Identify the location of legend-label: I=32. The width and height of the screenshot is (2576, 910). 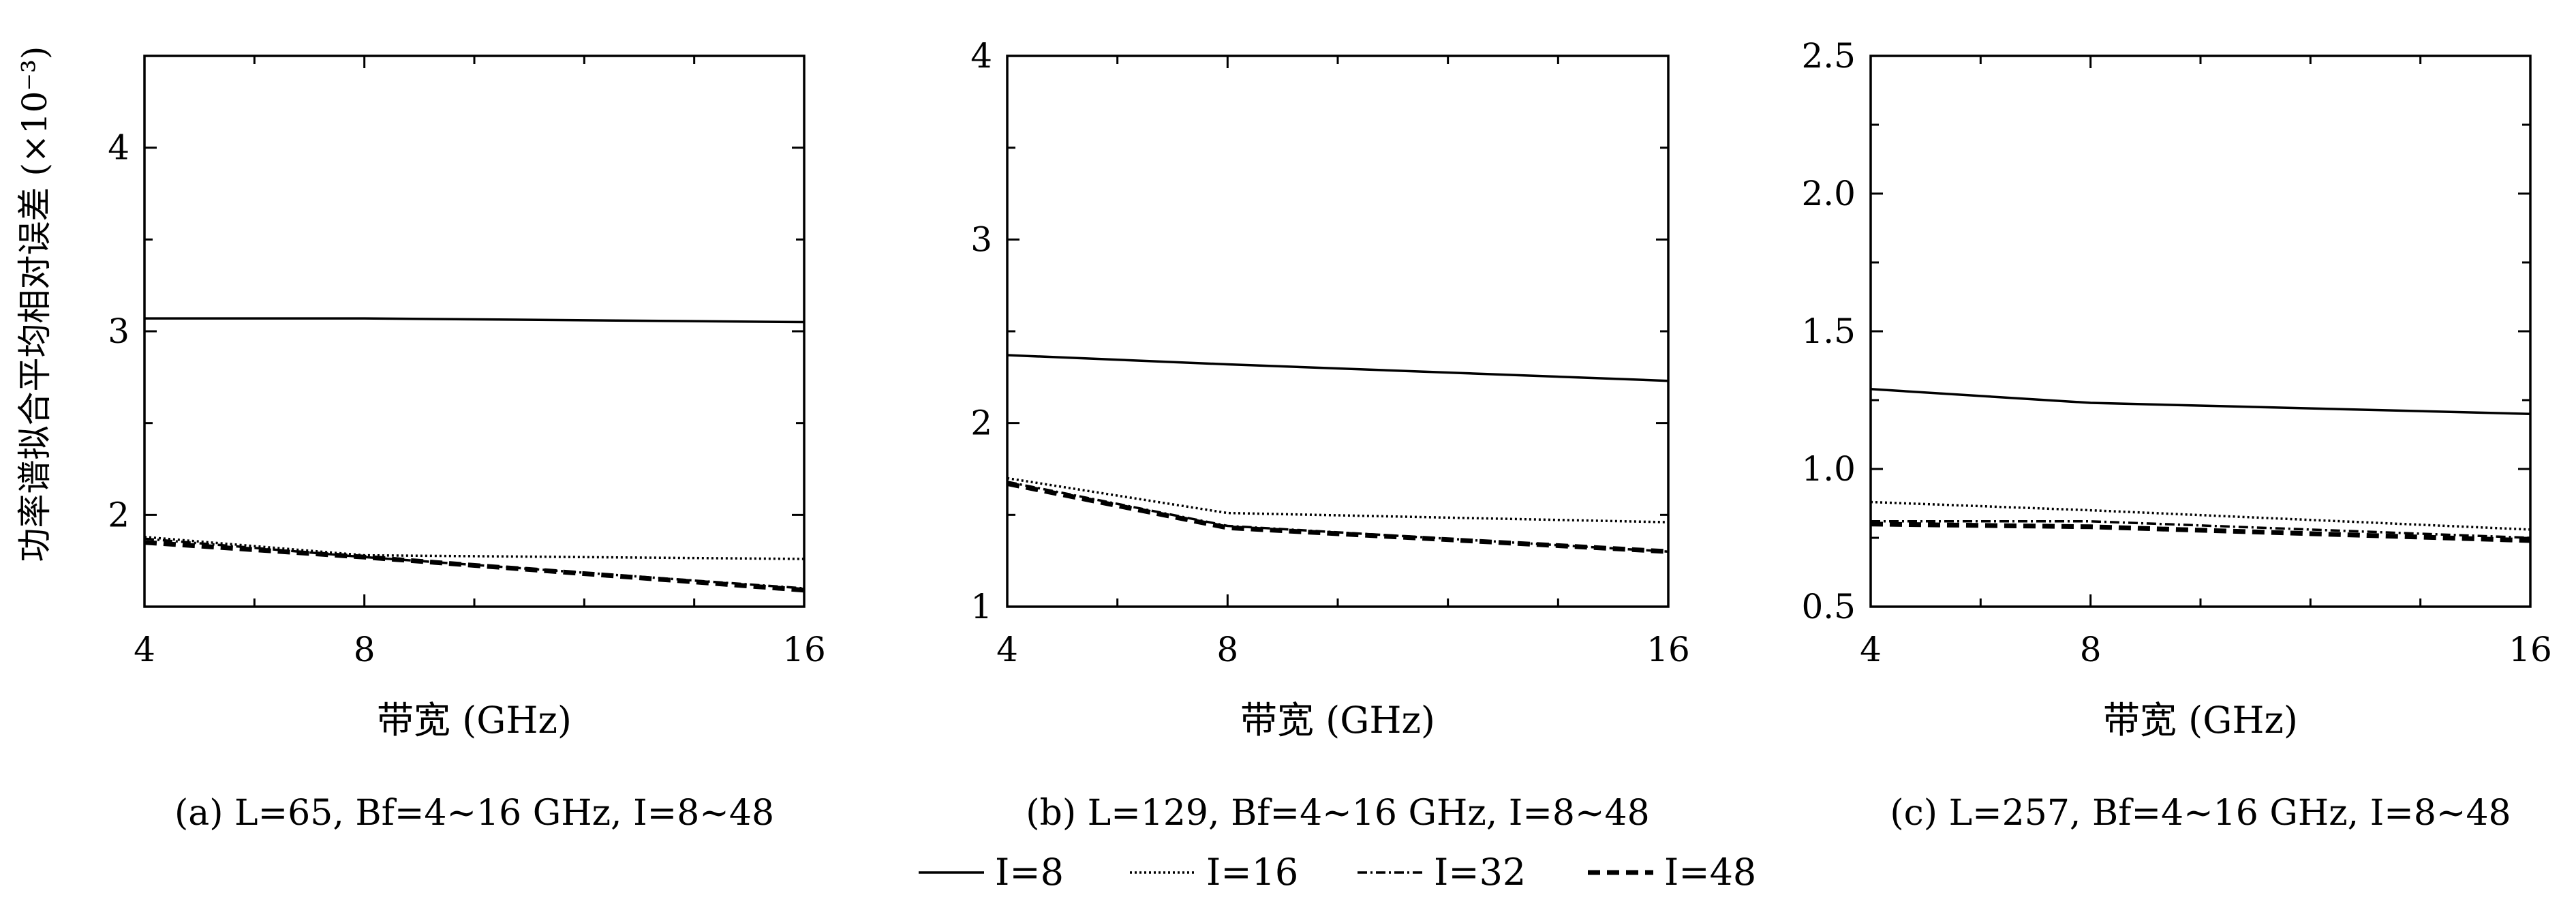
(1480, 872).